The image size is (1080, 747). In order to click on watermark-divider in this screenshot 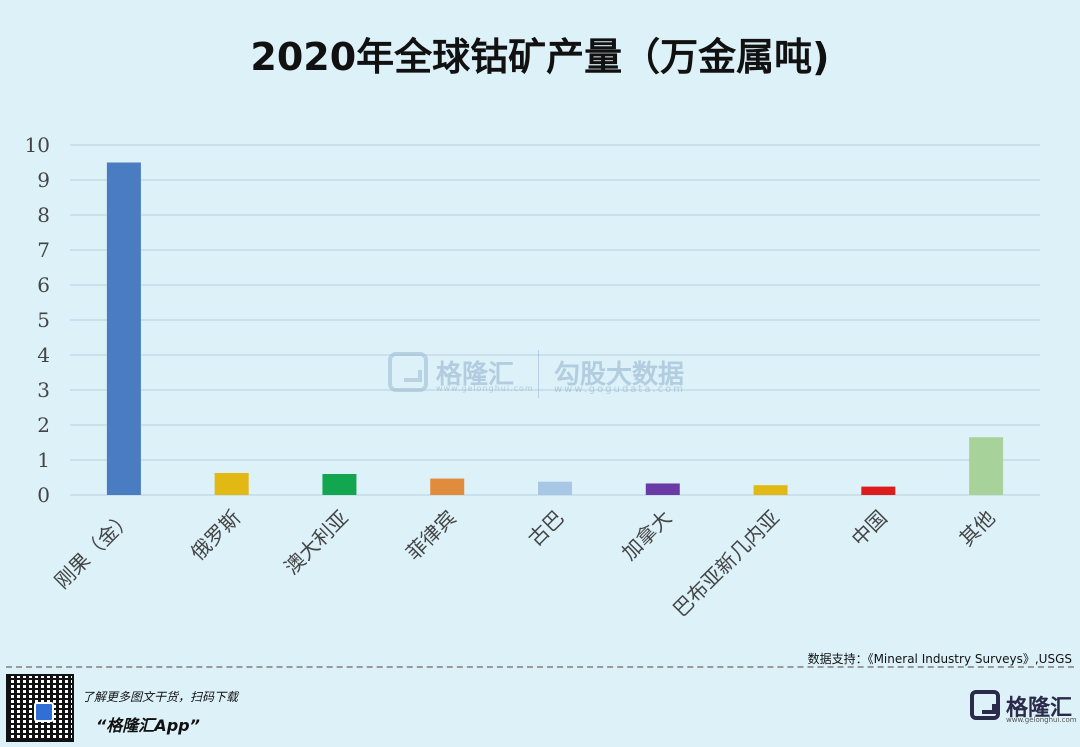, I will do `click(538, 374)`.